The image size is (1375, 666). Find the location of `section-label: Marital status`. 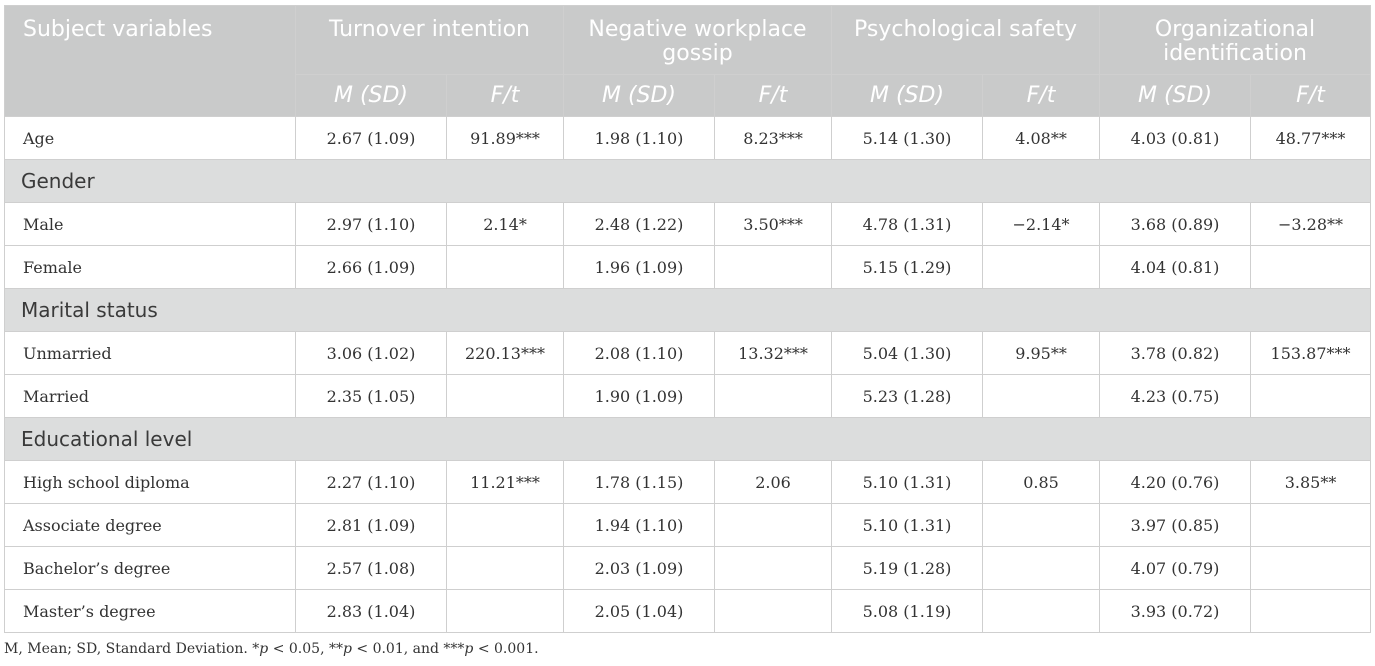

section-label: Marital status is located at coordinates (687, 310).